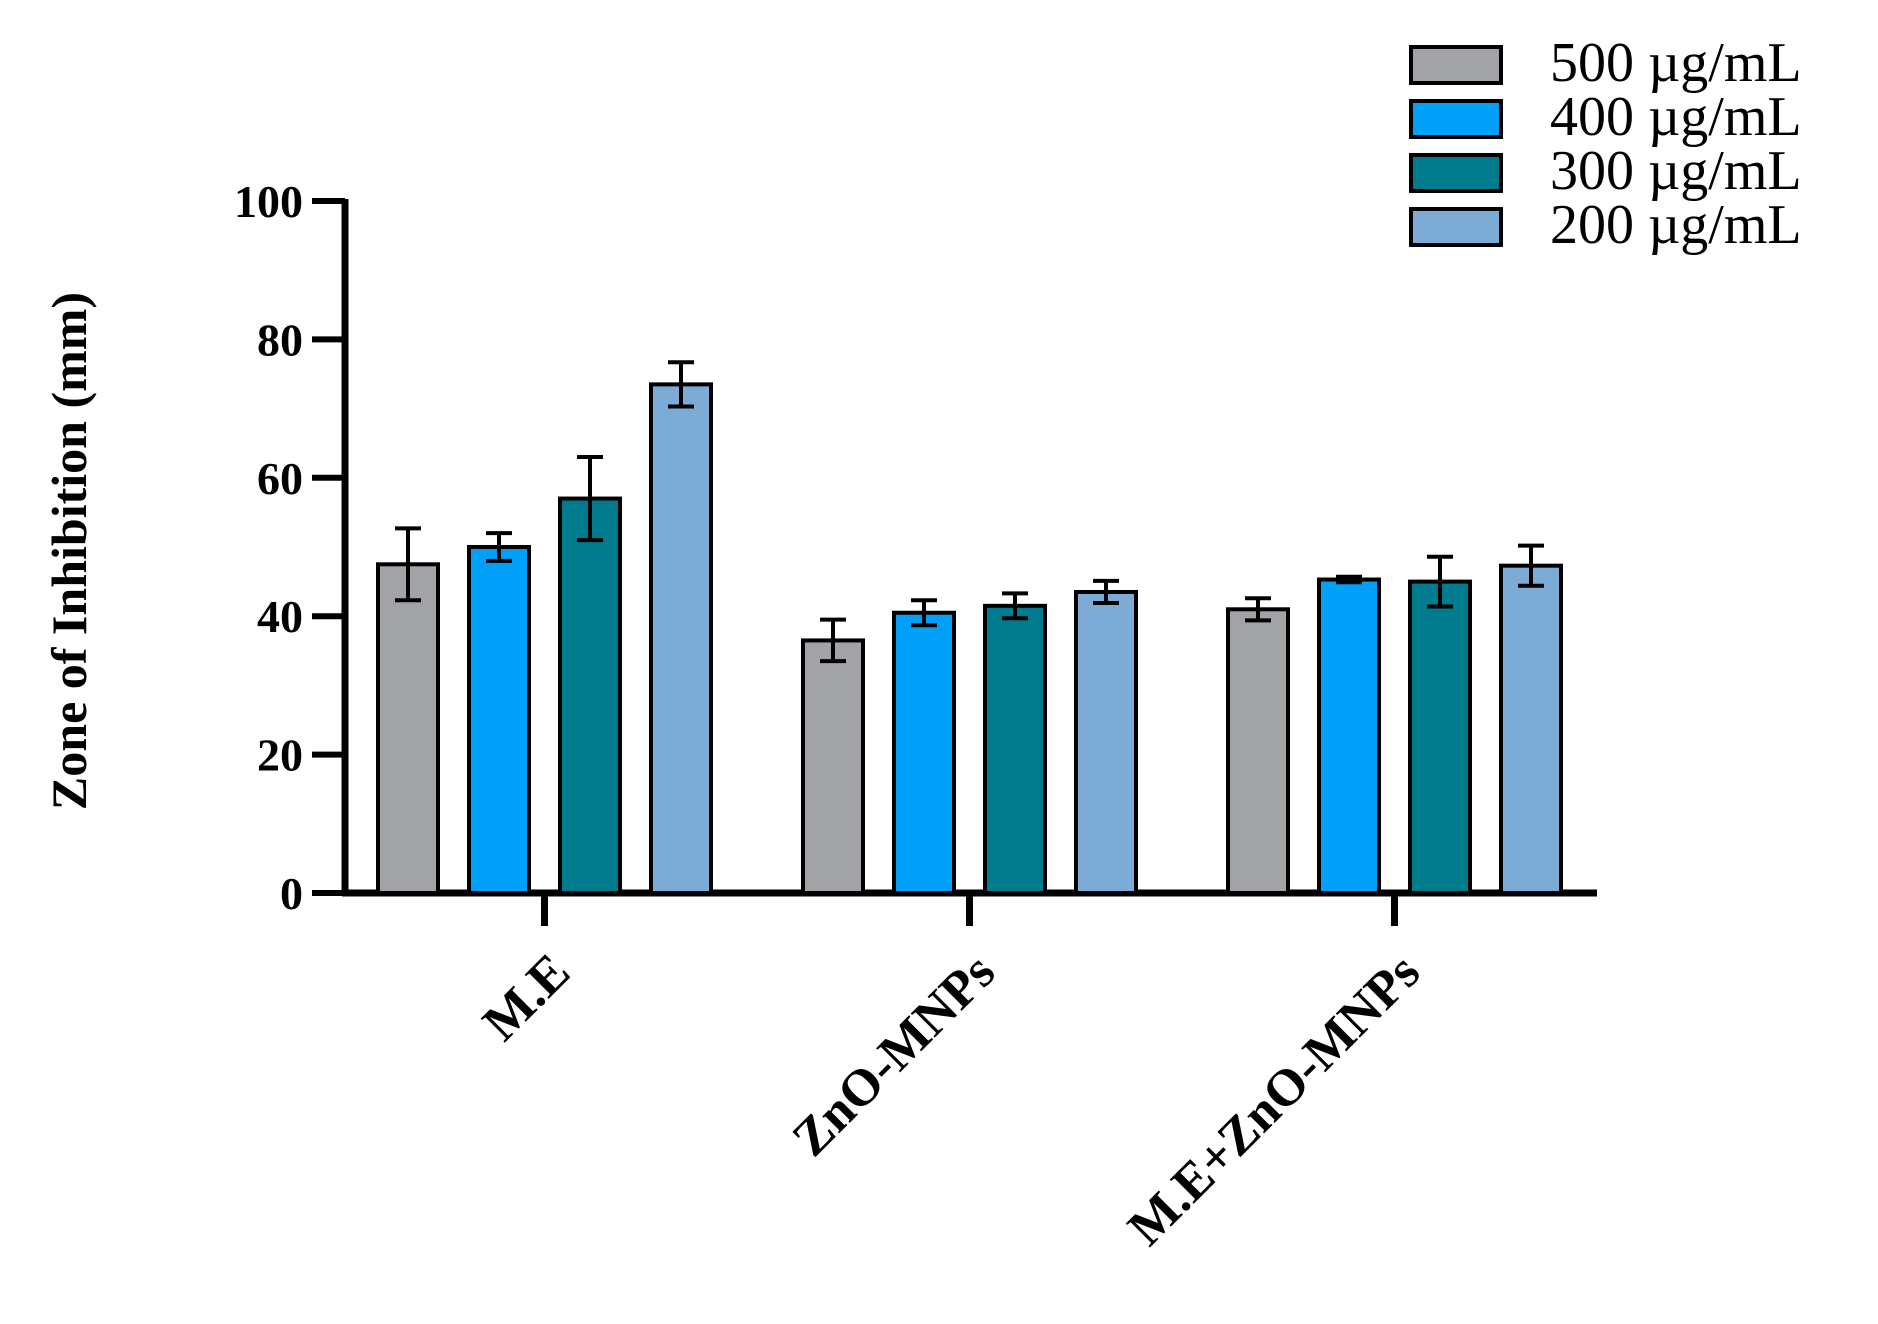 The image size is (1878, 1324). Describe the element at coordinates (1274, 1100) in the screenshot. I see `x-category-label: M.E+ZnO-MNPs` at that location.